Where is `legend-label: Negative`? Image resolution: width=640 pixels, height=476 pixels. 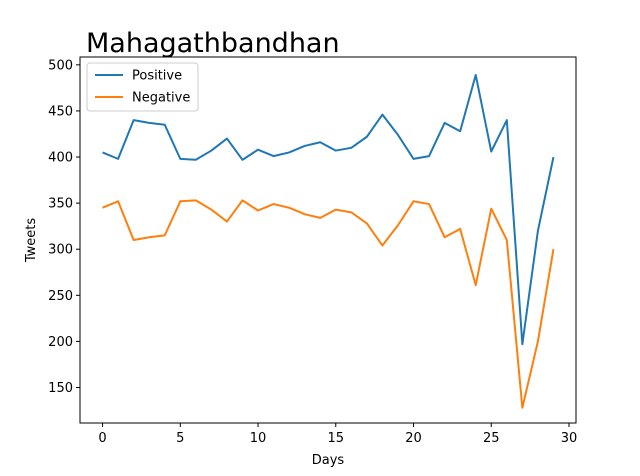 legend-label: Negative is located at coordinates (161, 98).